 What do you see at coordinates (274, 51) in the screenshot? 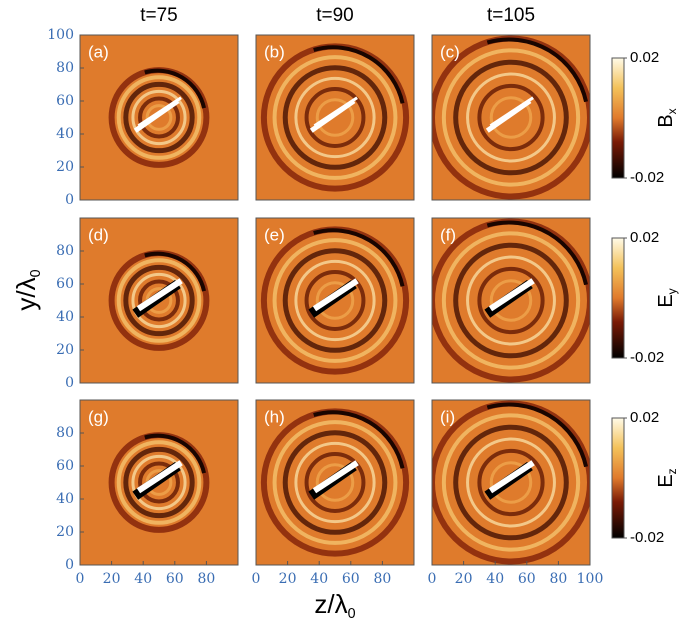
I see `panel-label: (b)` at bounding box center [274, 51].